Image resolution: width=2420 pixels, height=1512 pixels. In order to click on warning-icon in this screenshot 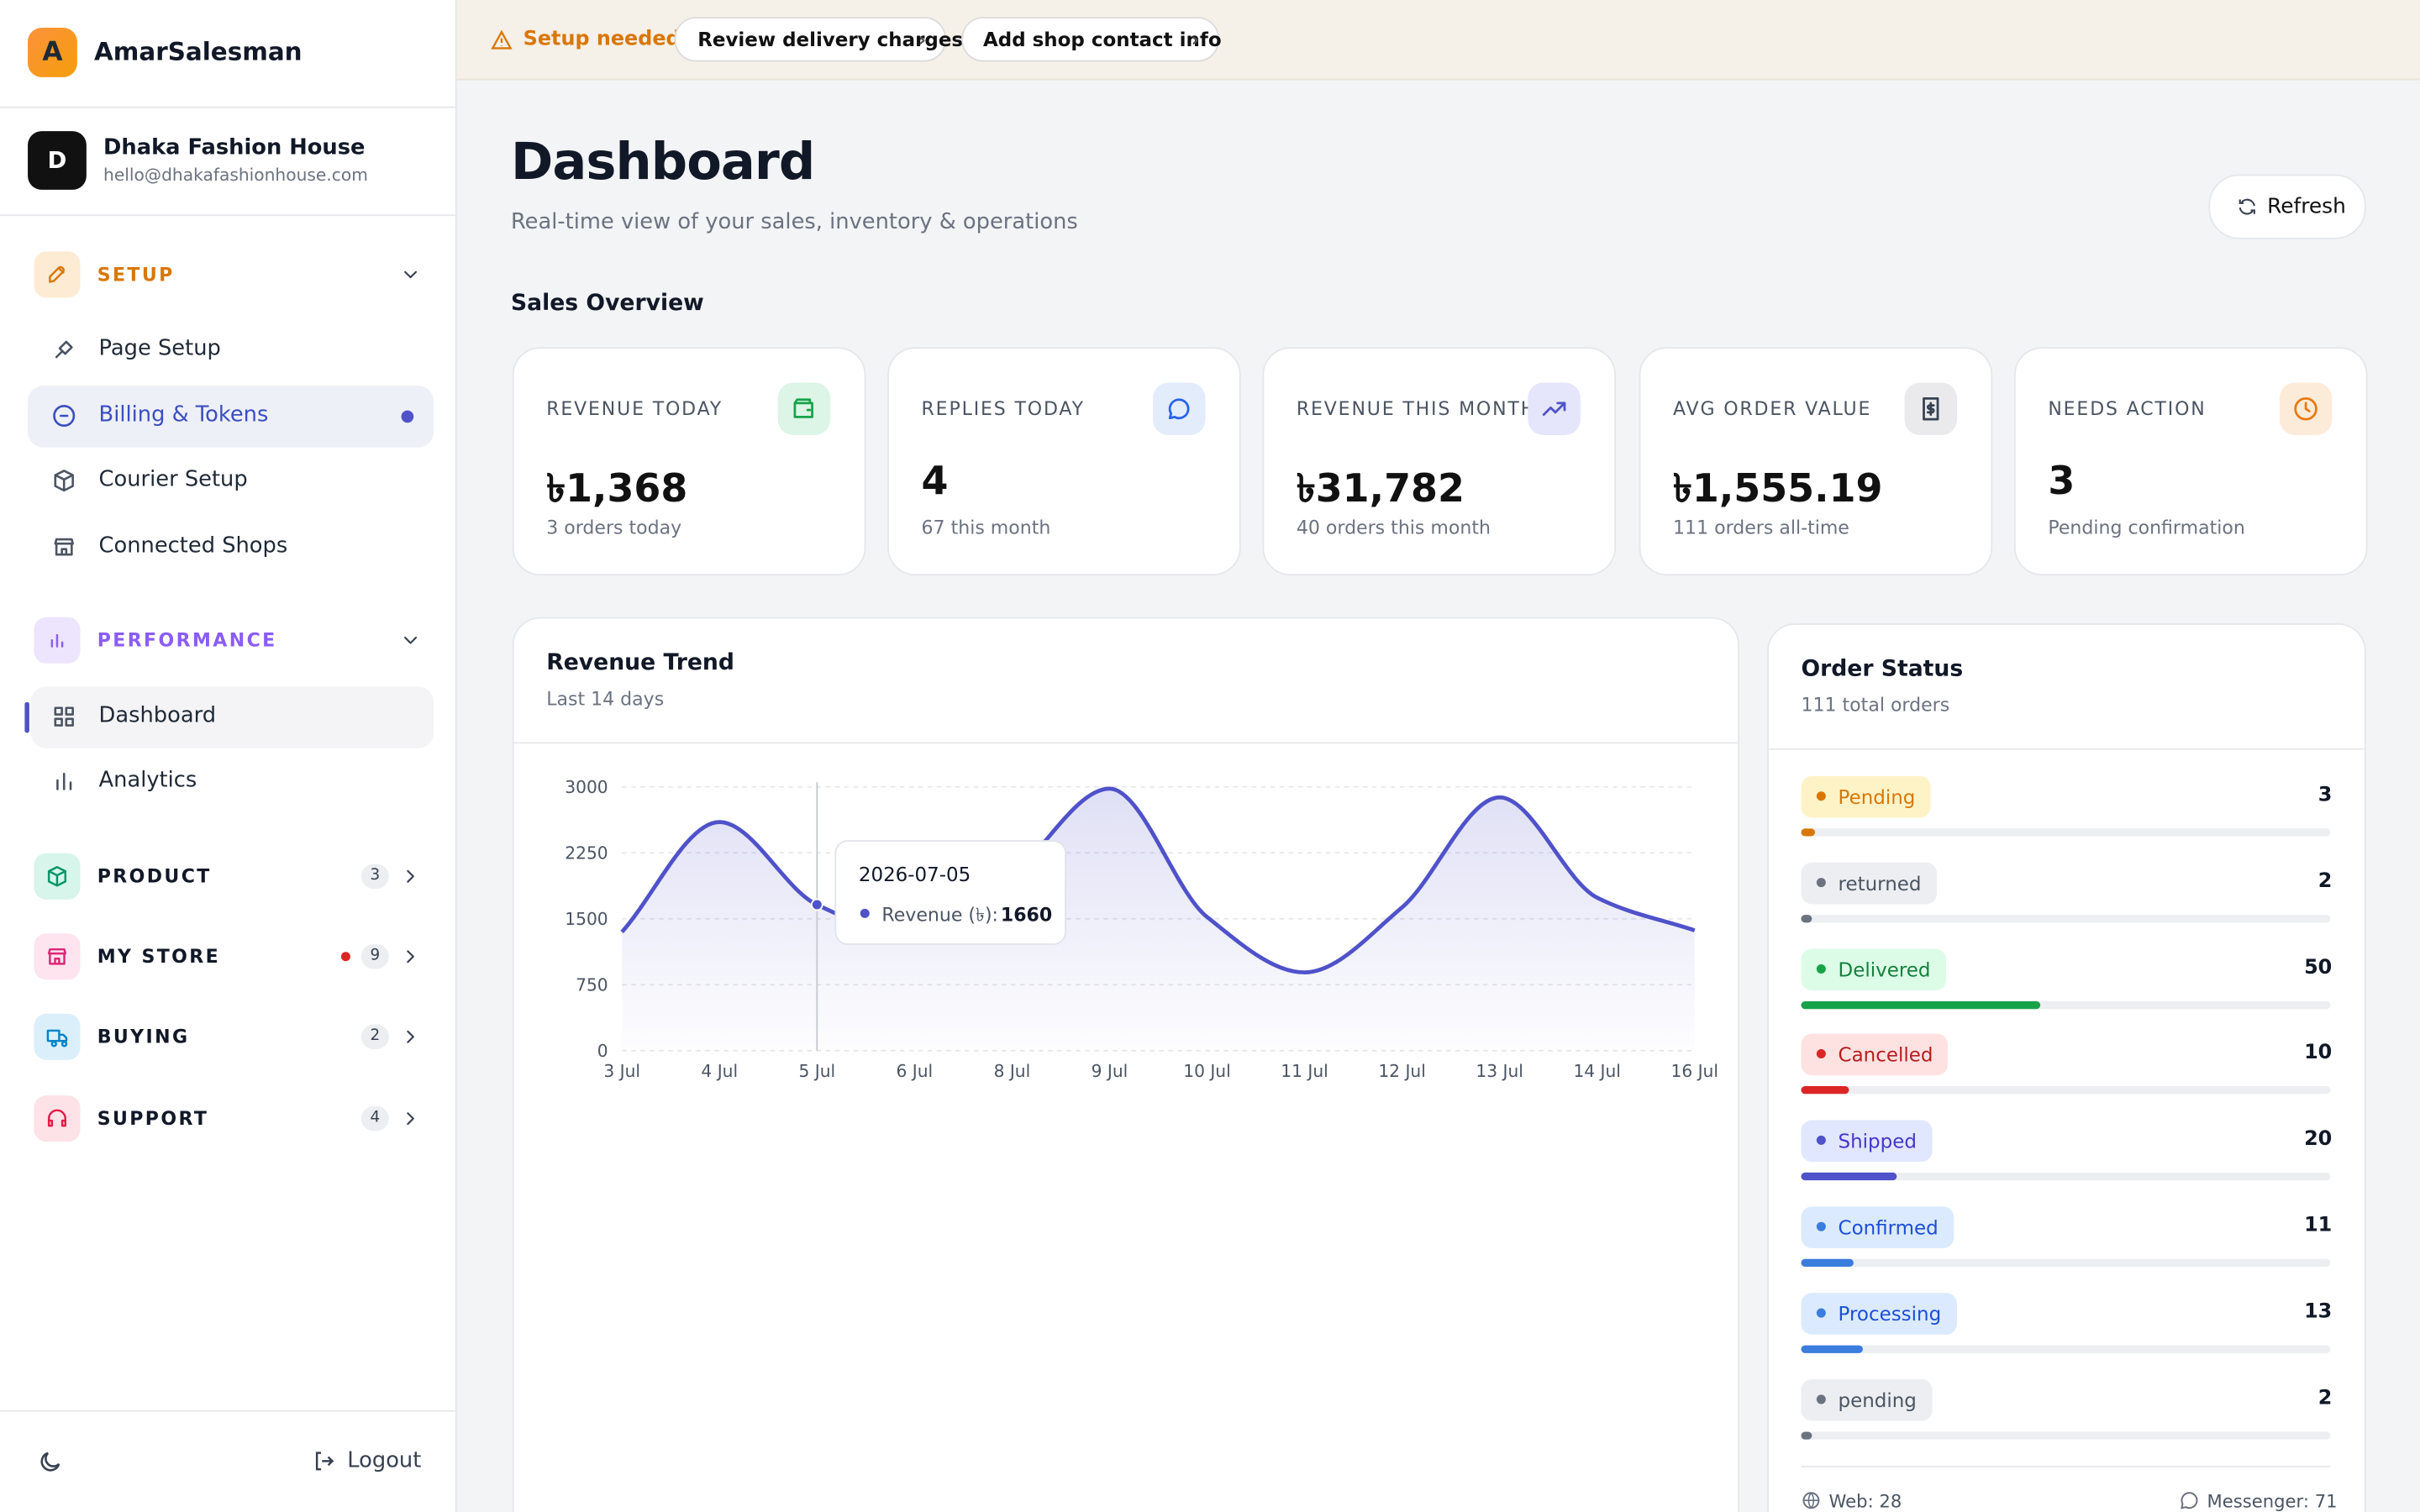, I will do `click(502, 39)`.